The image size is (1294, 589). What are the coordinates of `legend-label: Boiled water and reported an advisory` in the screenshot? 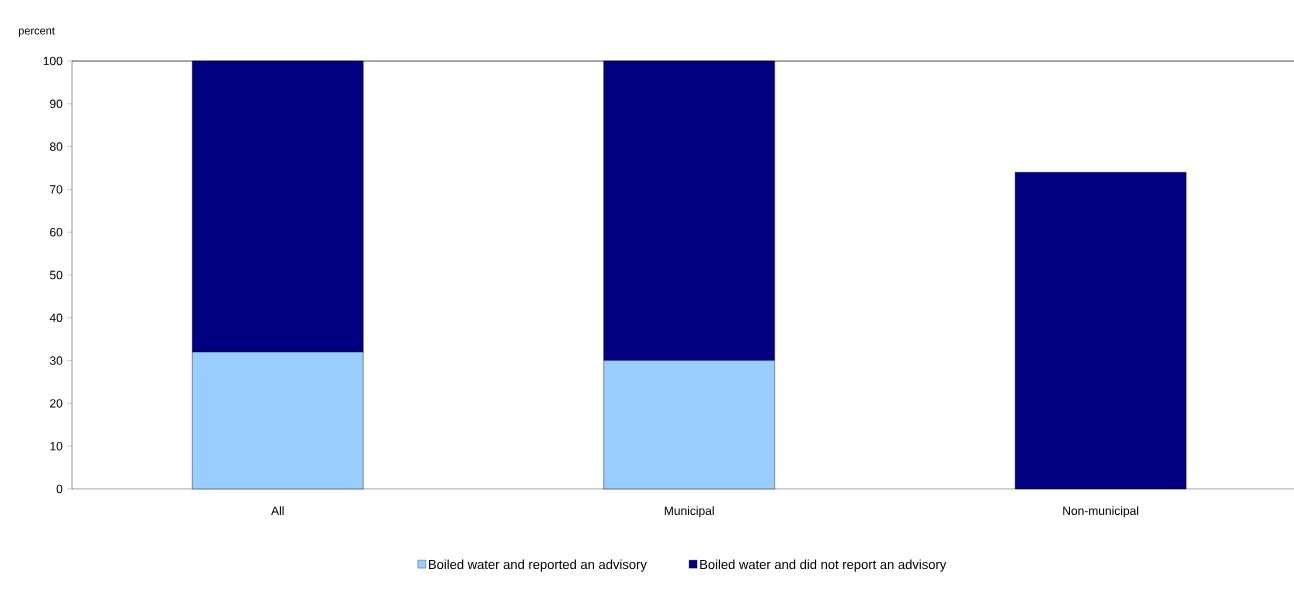 It's located at (538, 565).